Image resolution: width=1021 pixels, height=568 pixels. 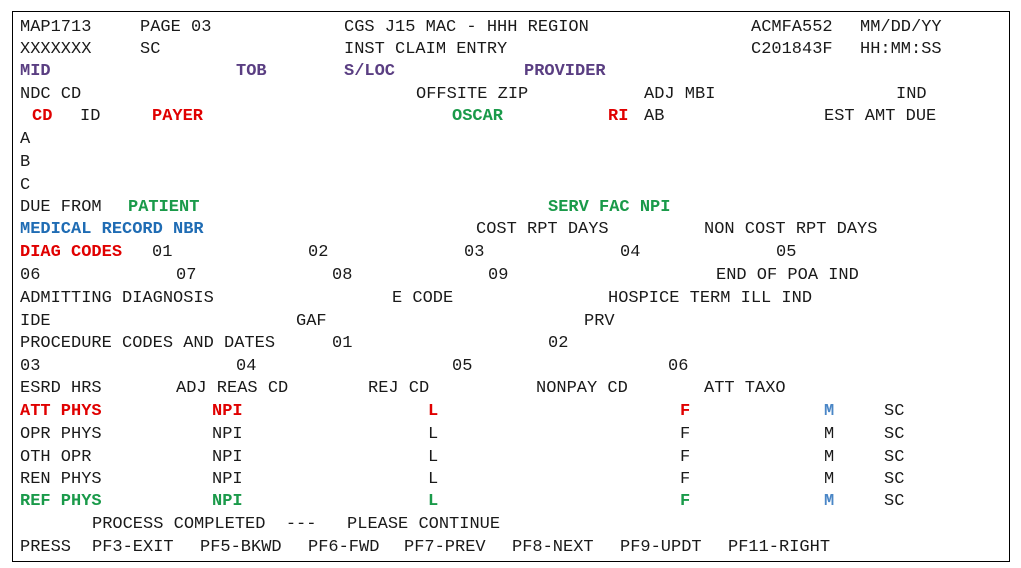 What do you see at coordinates (344, 547) in the screenshot?
I see `pf6-forward-key: PF6-FWD` at bounding box center [344, 547].